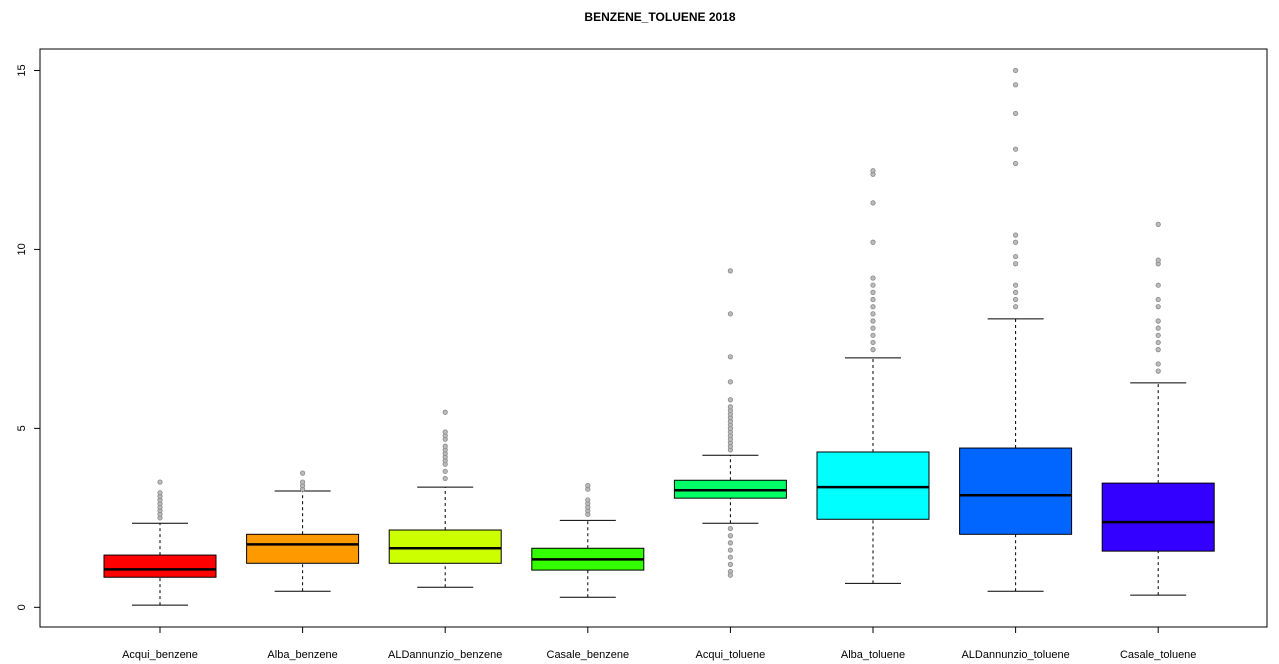  What do you see at coordinates (22, 249) in the screenshot?
I see `y-tick-label: 10` at bounding box center [22, 249].